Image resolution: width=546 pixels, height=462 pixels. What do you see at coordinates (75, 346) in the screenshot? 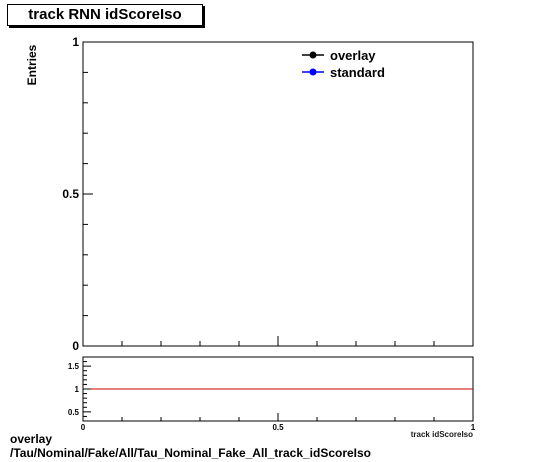
I see `y-tick-label: 0` at bounding box center [75, 346].